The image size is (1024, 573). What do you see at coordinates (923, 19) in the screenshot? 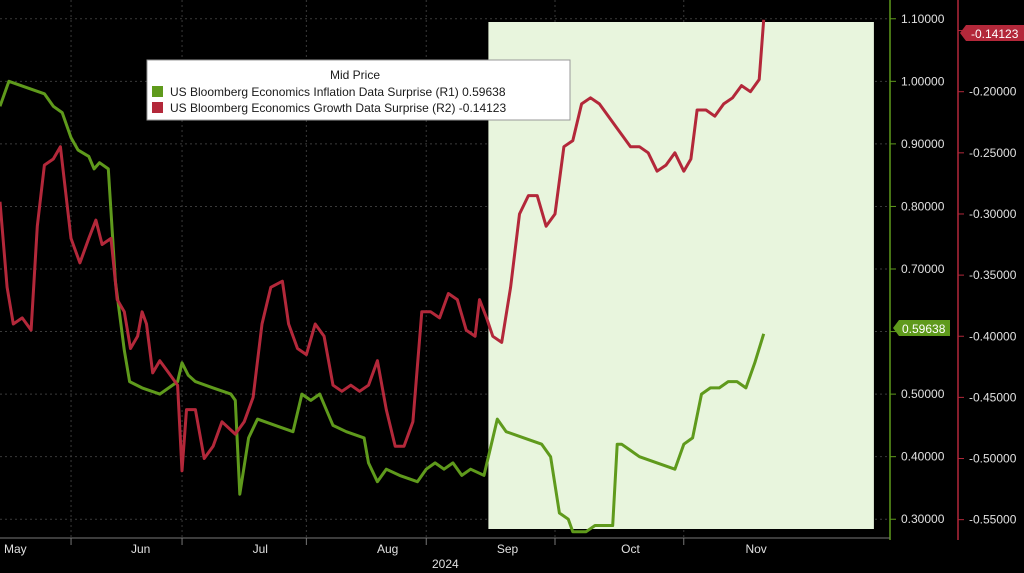
I see `tick-label-r1: 1.10000` at bounding box center [923, 19].